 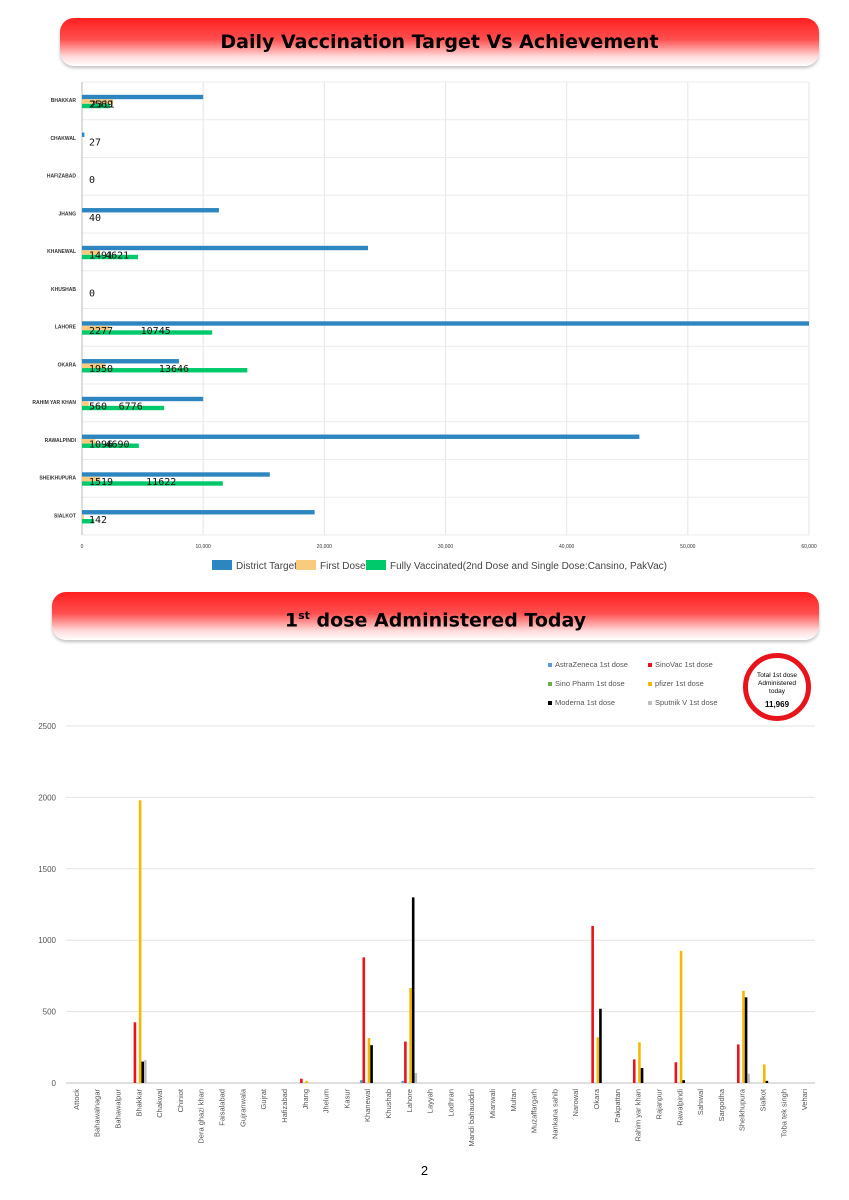 What do you see at coordinates (118, 1108) in the screenshot?
I see `chart2-category-label: Bahawalpur` at bounding box center [118, 1108].